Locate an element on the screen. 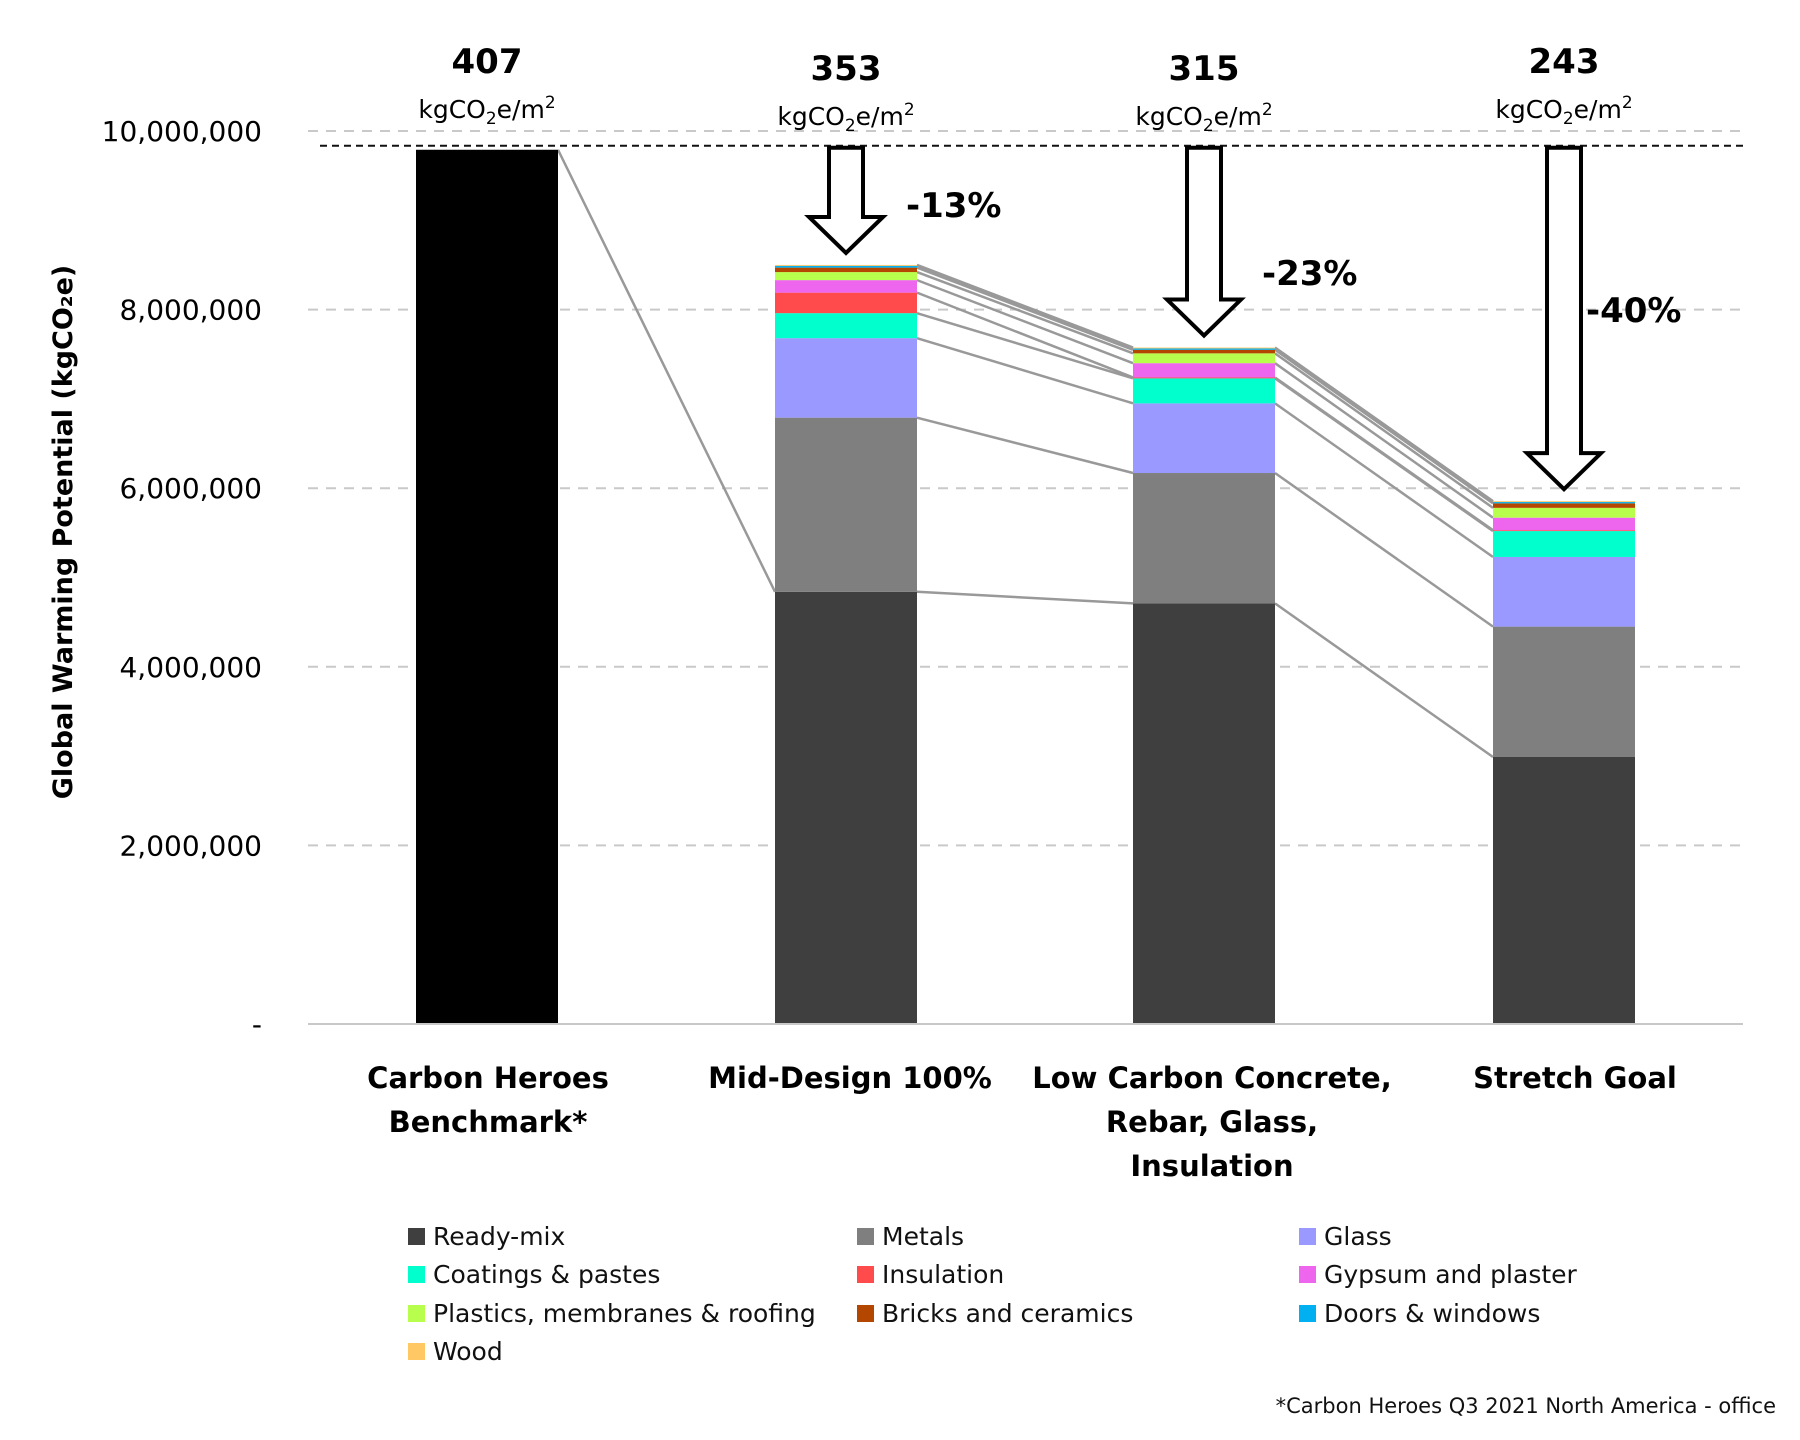  reduction-arrows: -13% -23% -40% is located at coordinates (1243, 318).